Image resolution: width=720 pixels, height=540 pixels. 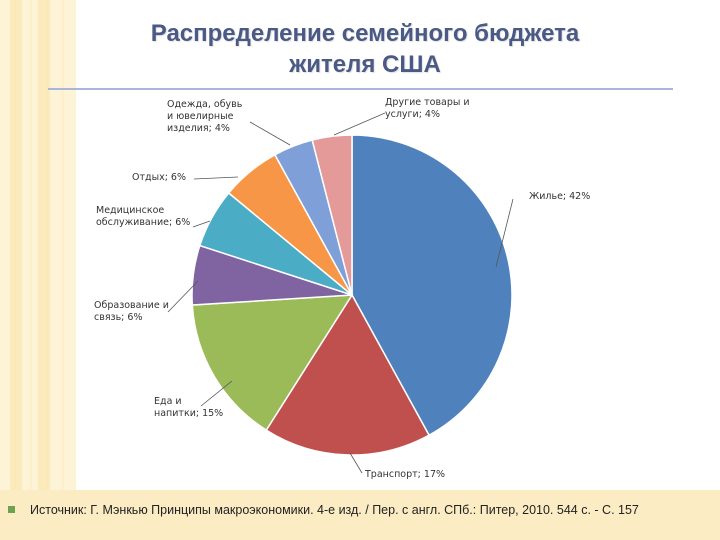 What do you see at coordinates (38, 270) in the screenshot?
I see `background-left-band` at bounding box center [38, 270].